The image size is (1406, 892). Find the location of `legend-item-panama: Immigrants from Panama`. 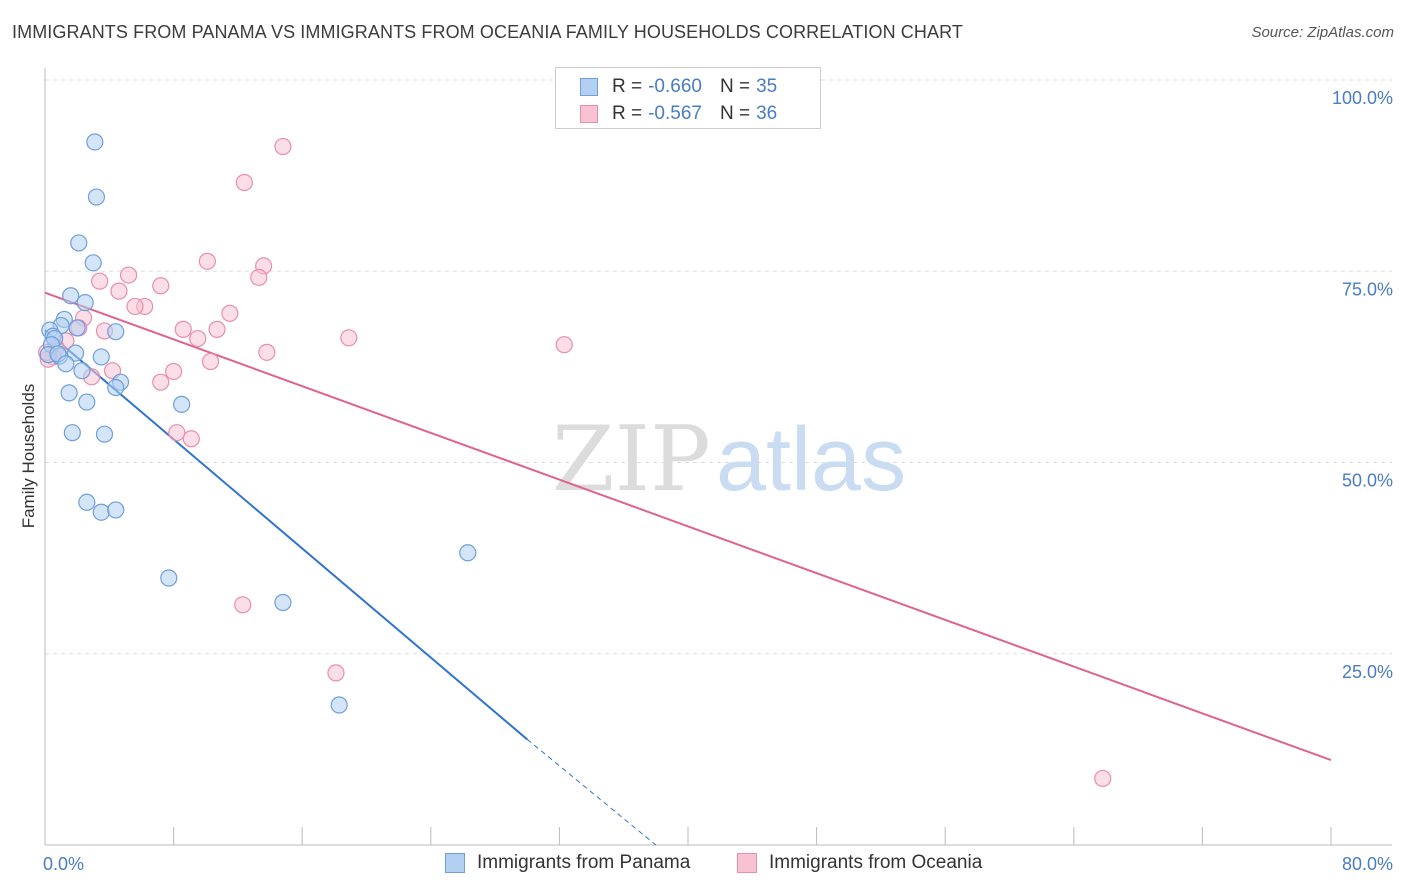

legend-item-panama: Immigrants from Panama is located at coordinates (567, 863).